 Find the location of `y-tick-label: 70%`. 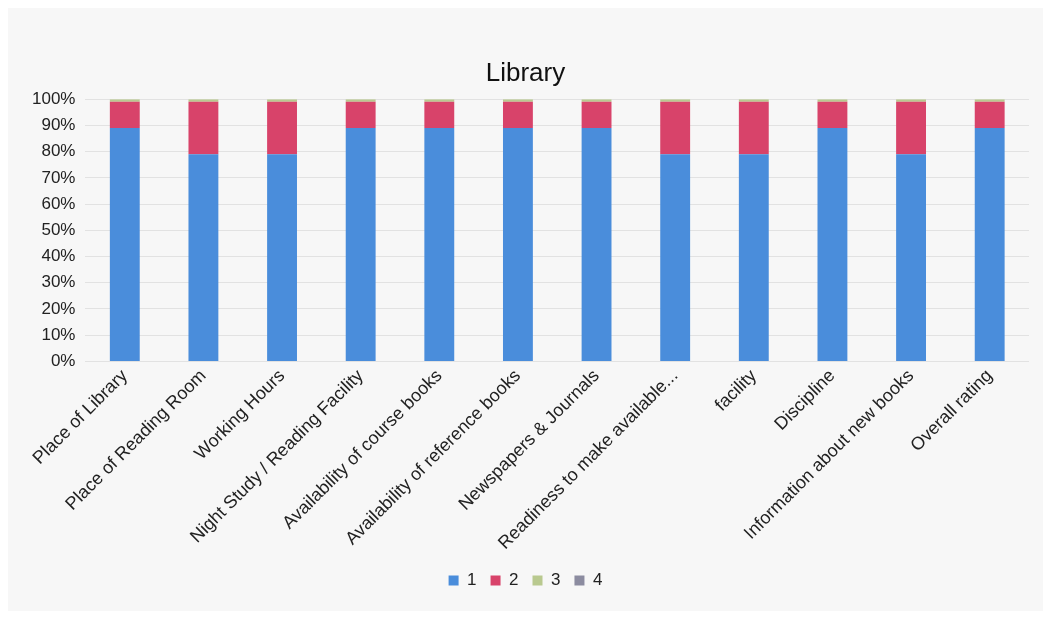

y-tick-label: 70% is located at coordinates (58, 177).